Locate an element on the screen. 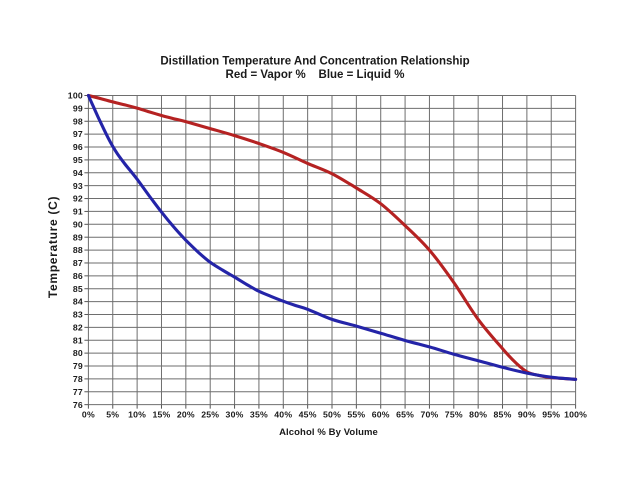 The image size is (640, 494). svg-text: 90% is located at coordinates (527, 414).